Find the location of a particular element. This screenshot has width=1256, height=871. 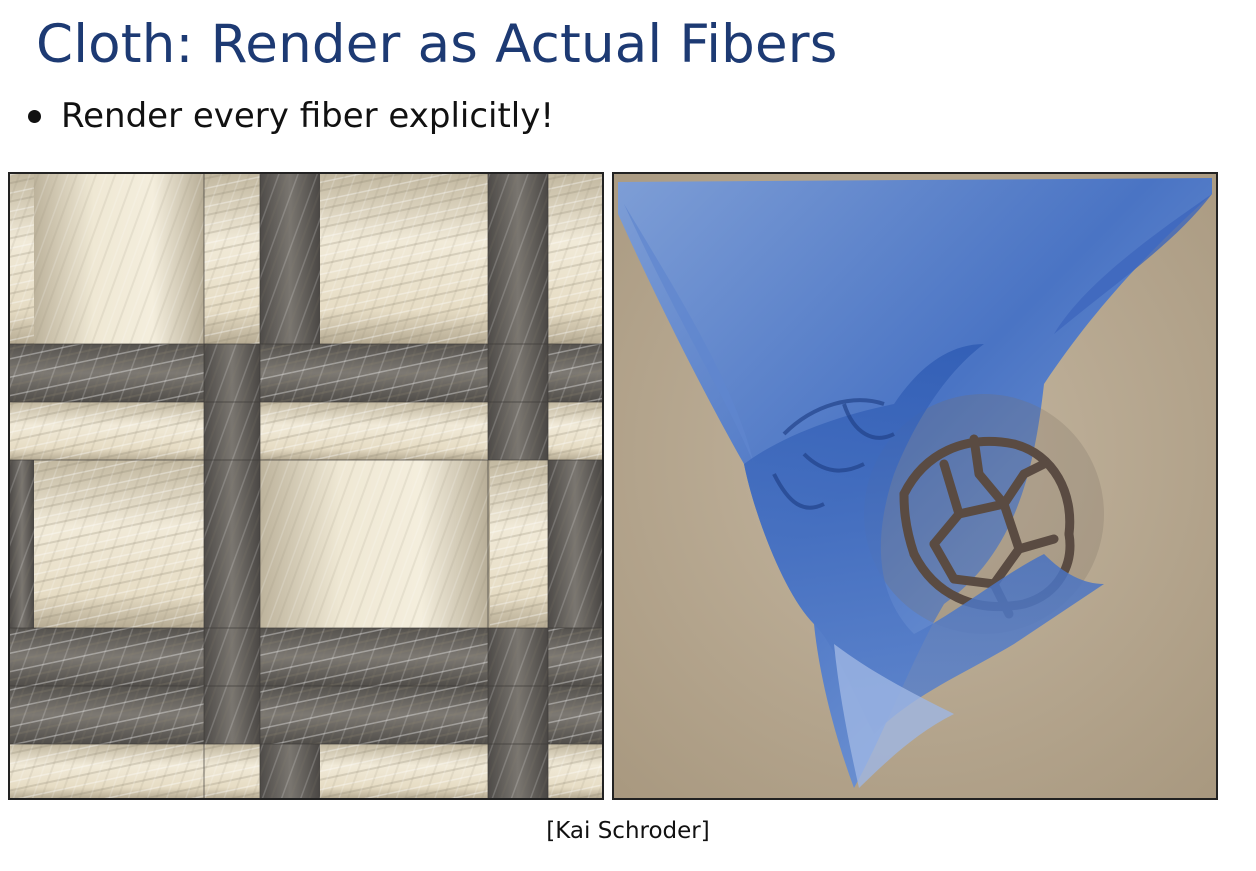

bullet-item: Render every fiber explicitly! is located at coordinates (291, 116).